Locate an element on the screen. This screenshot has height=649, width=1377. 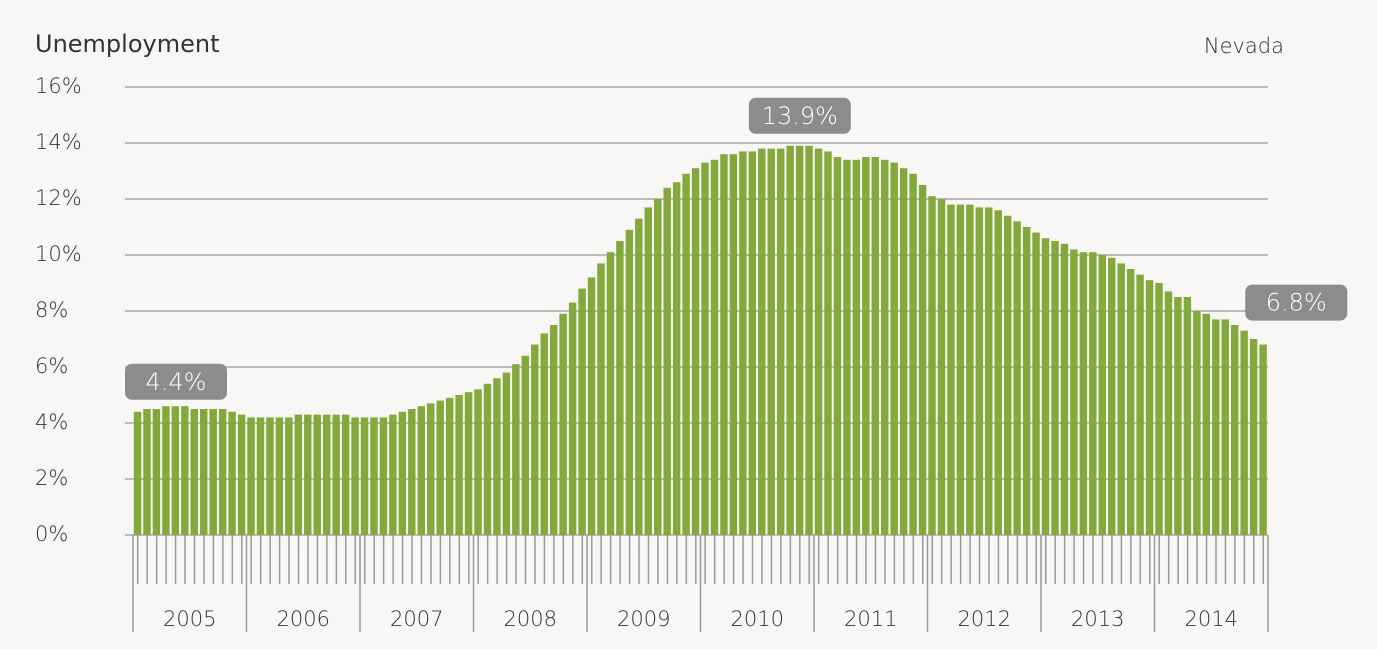
y-tick-label: 12% is located at coordinates (58, 198).